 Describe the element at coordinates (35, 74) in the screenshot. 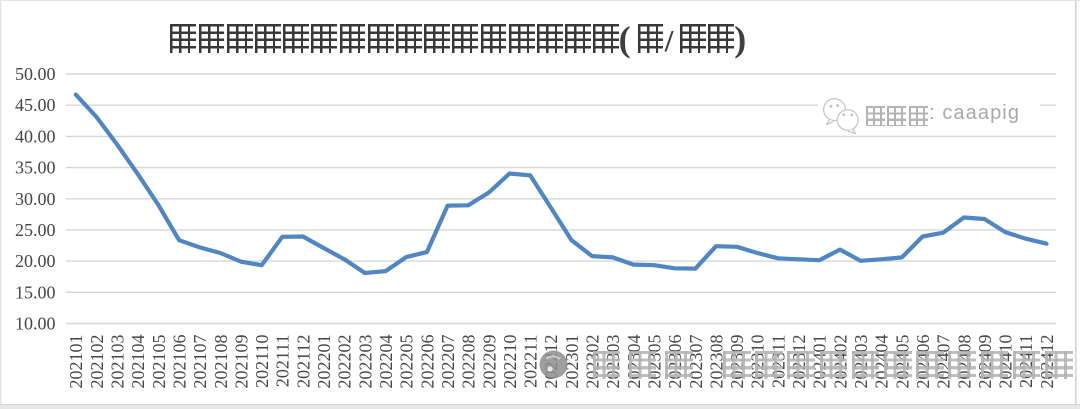

I see `svg-text: 50.00` at that location.